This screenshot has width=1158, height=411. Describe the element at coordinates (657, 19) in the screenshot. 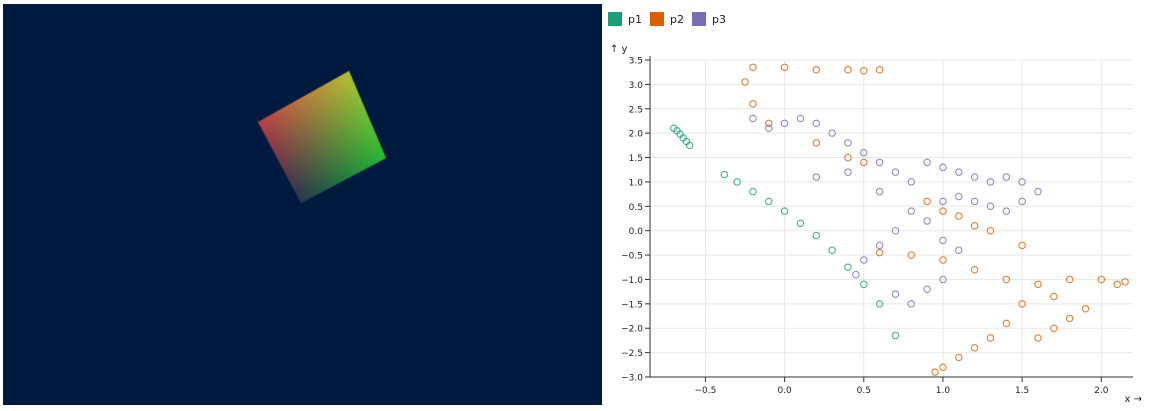

I see `legend-swatch-p2` at that location.